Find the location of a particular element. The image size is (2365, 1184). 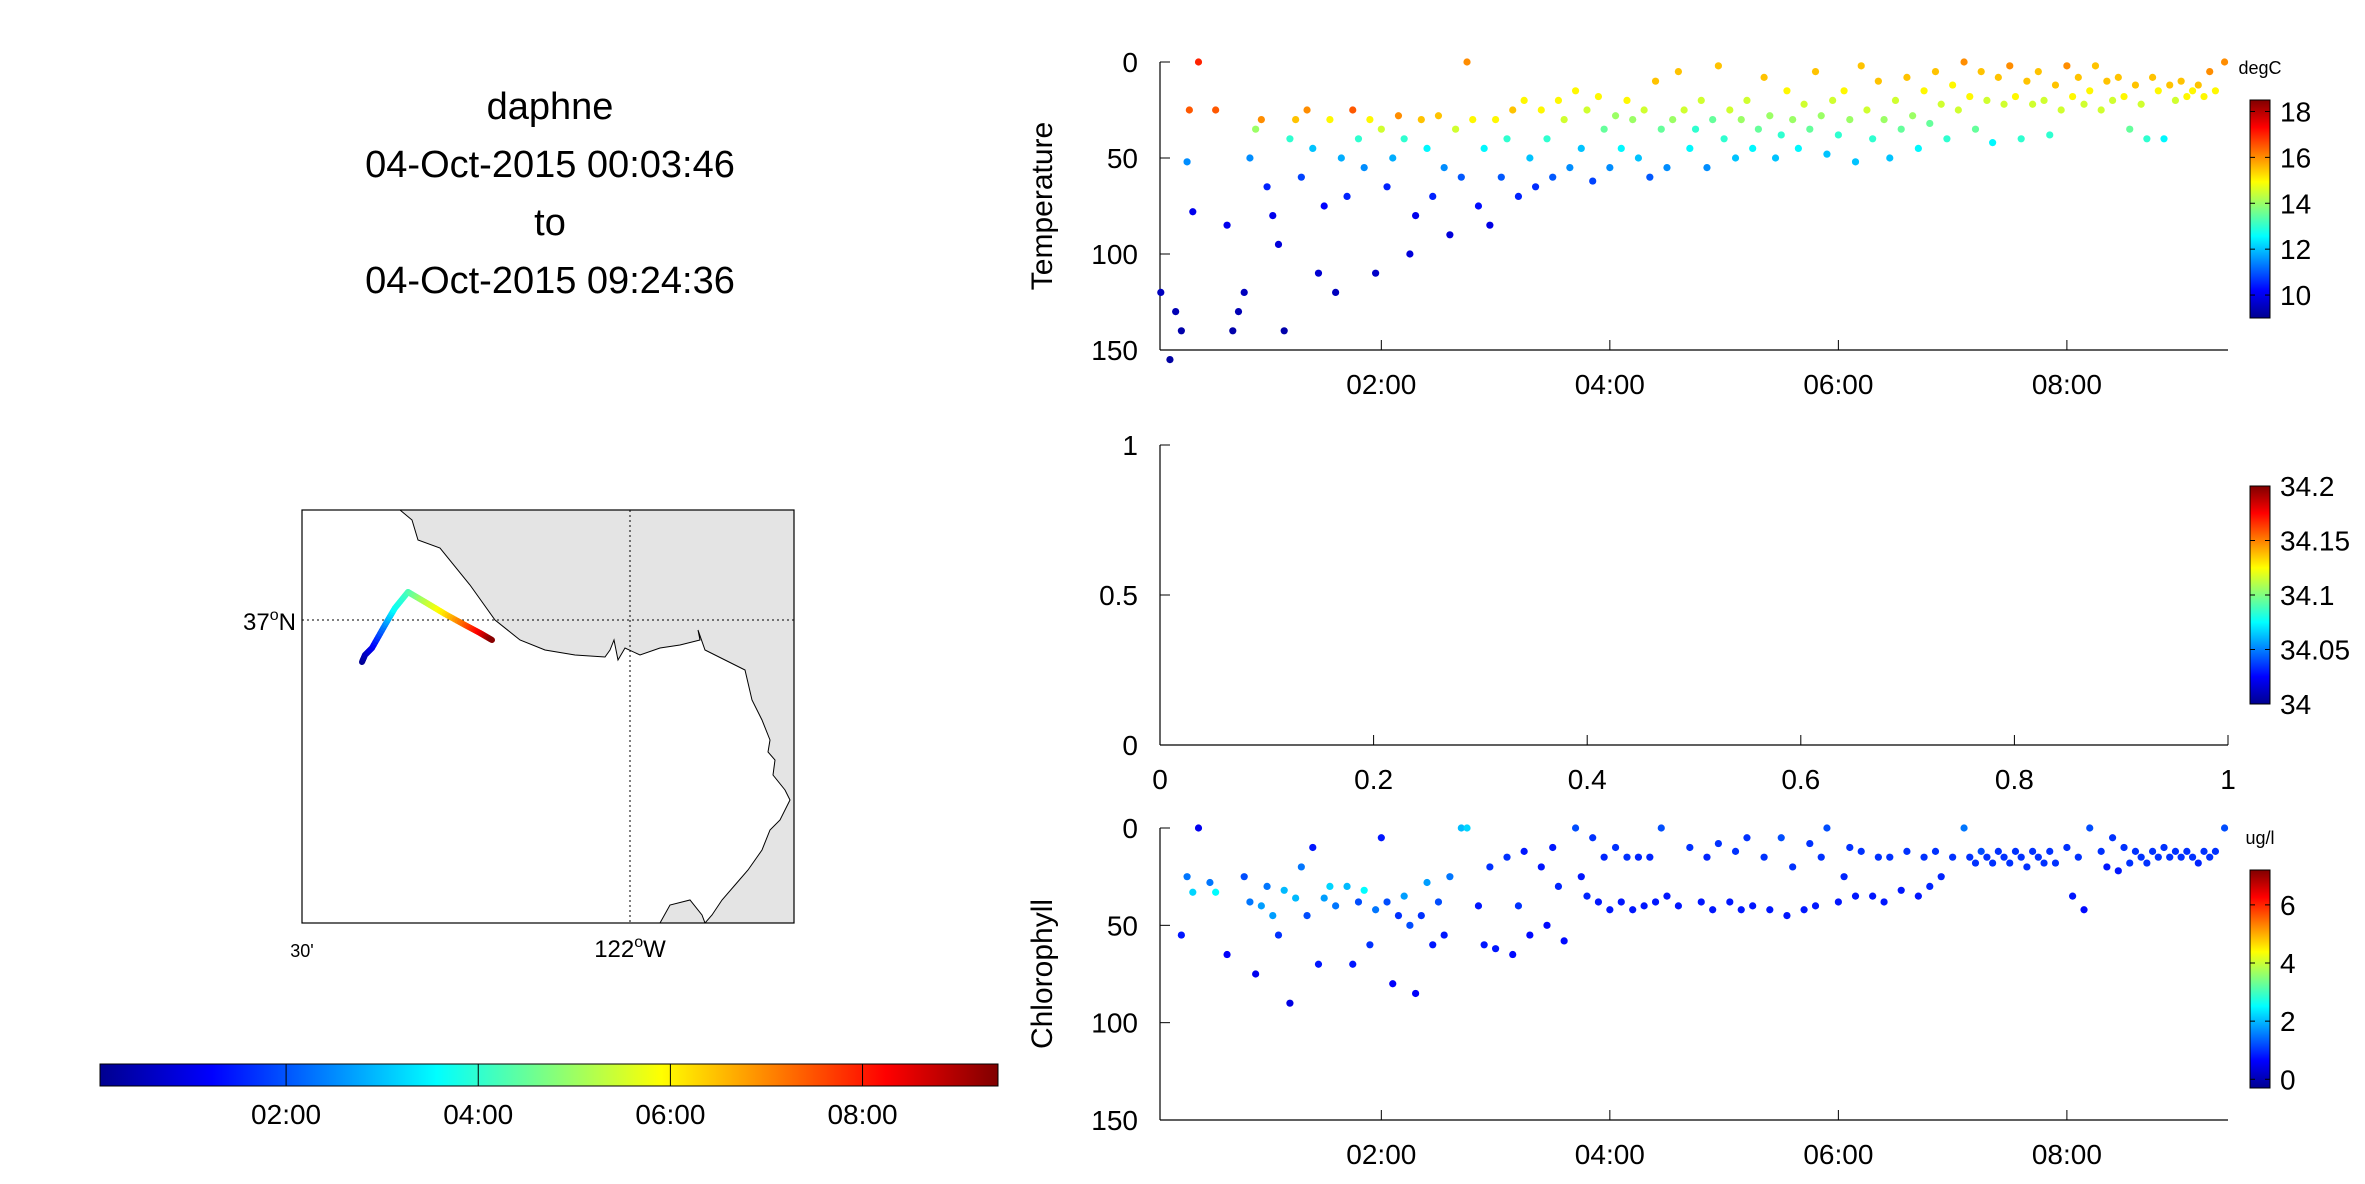

colorbar-unit-label: ug/l is located at coordinates (2259, 838).